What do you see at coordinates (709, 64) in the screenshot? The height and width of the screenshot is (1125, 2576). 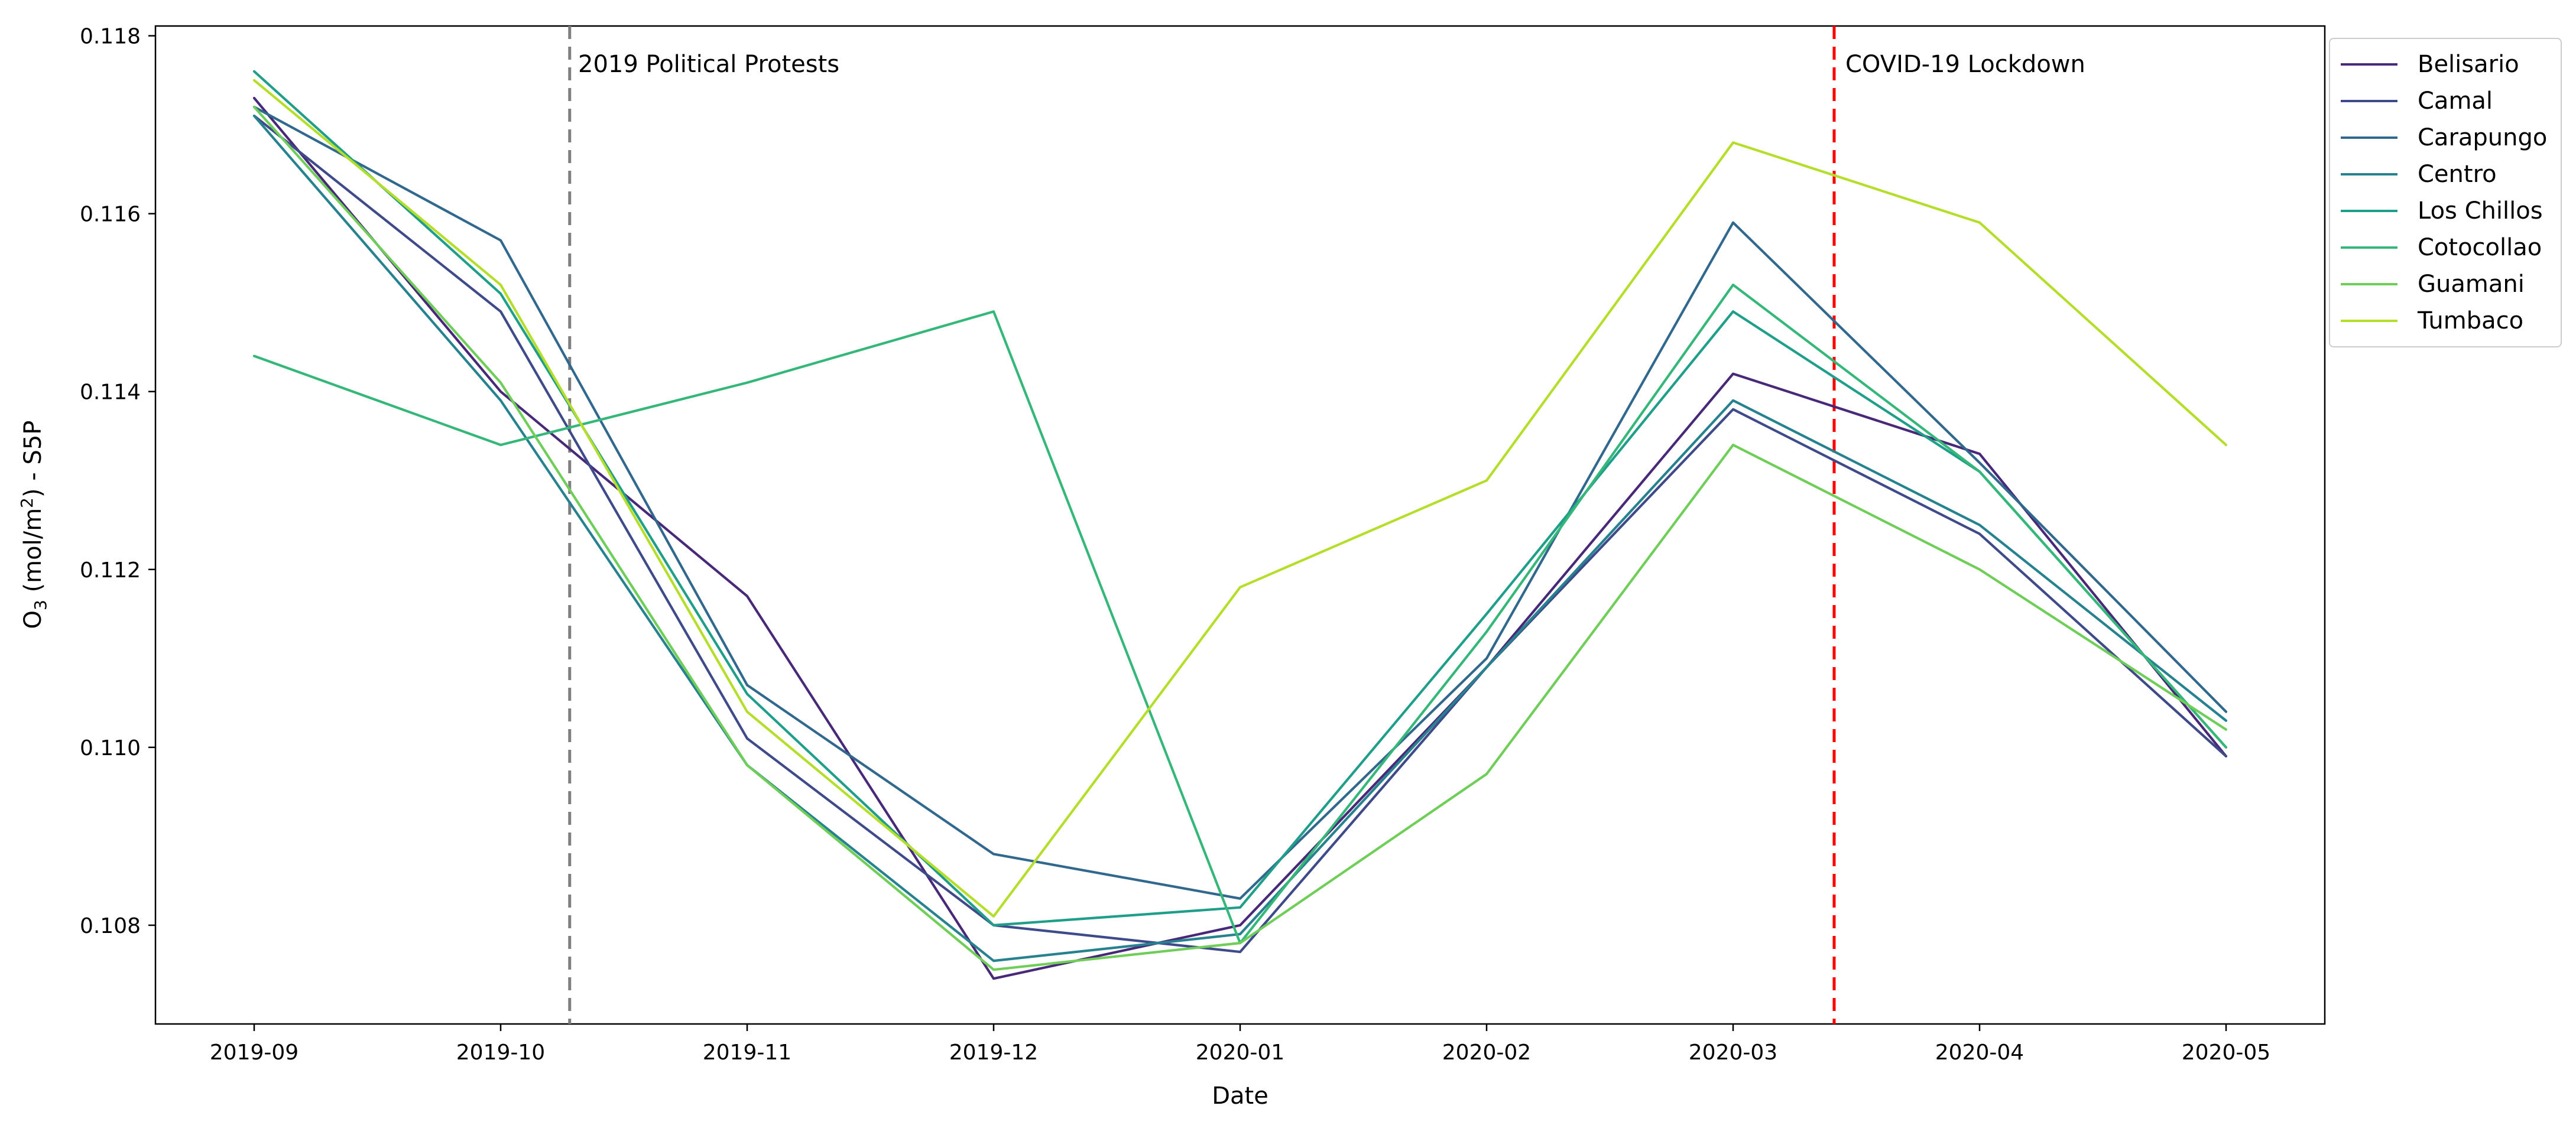 I see `annotation-protests-label: 2019 Political Protests` at bounding box center [709, 64].